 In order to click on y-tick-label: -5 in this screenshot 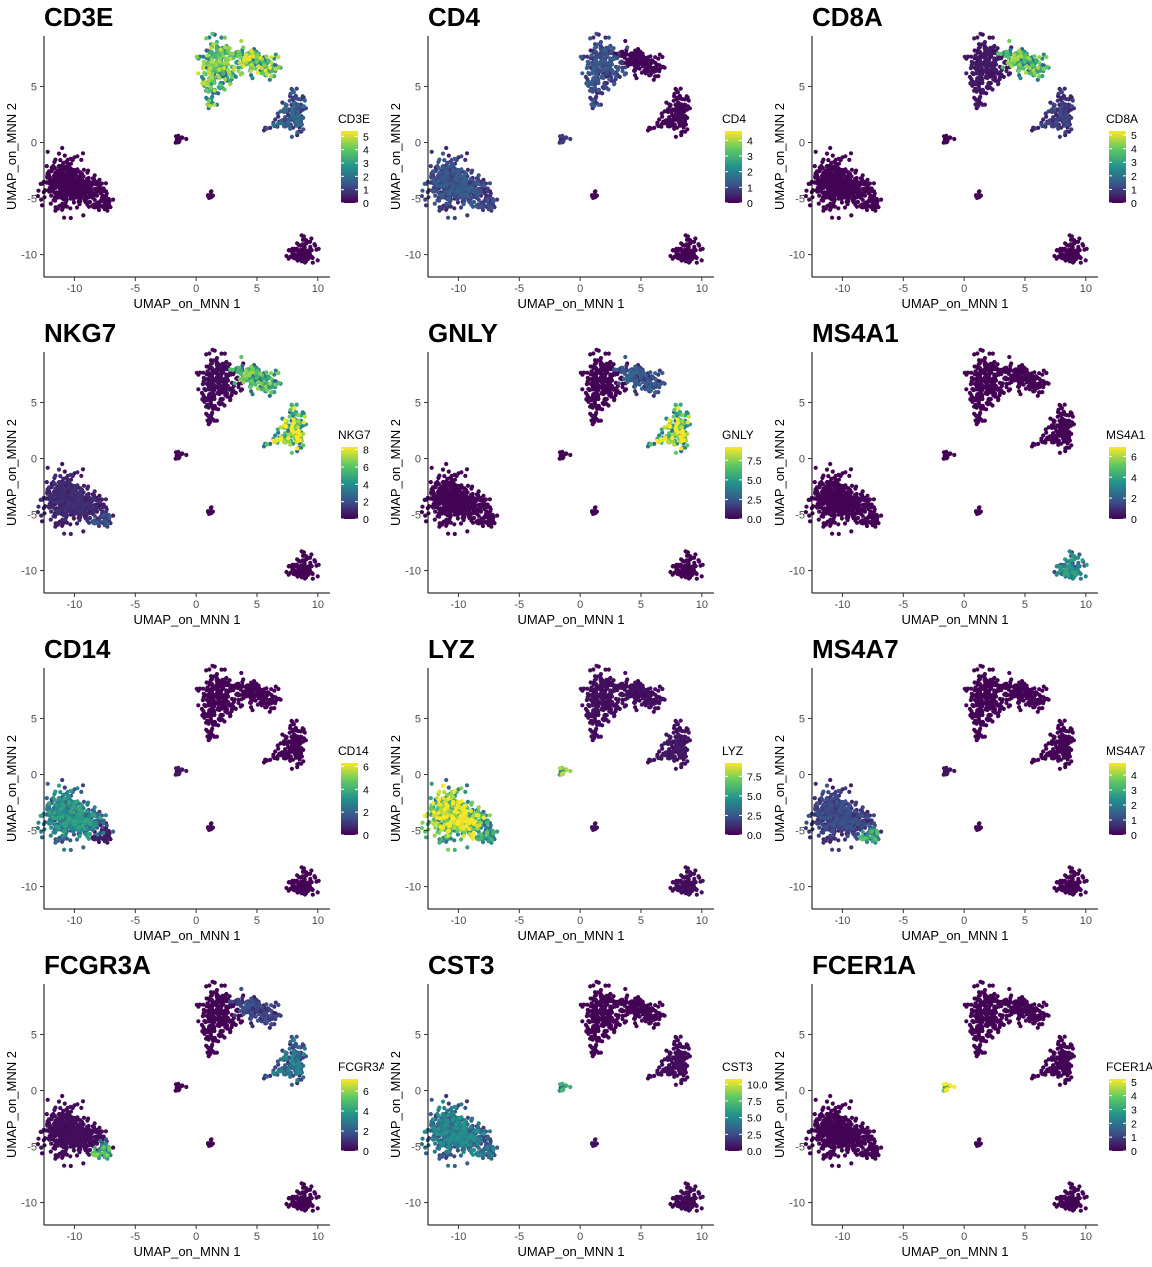, I will do `click(416, 200)`.